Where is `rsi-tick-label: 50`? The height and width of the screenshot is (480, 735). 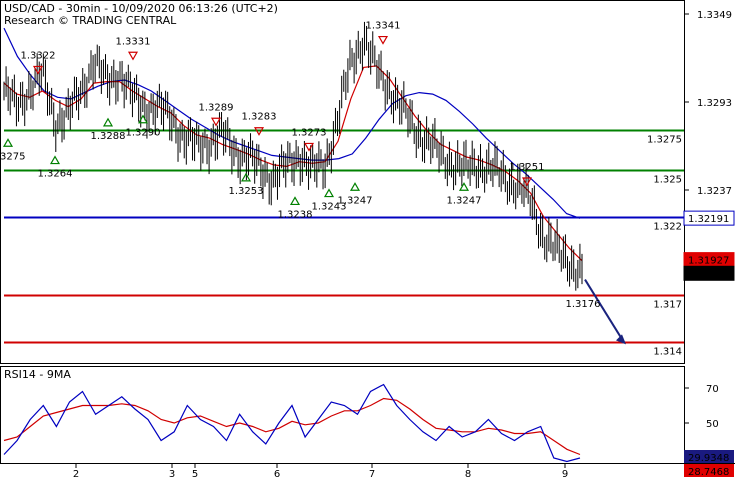 rsi-tick-label: 50 is located at coordinates (712, 424).